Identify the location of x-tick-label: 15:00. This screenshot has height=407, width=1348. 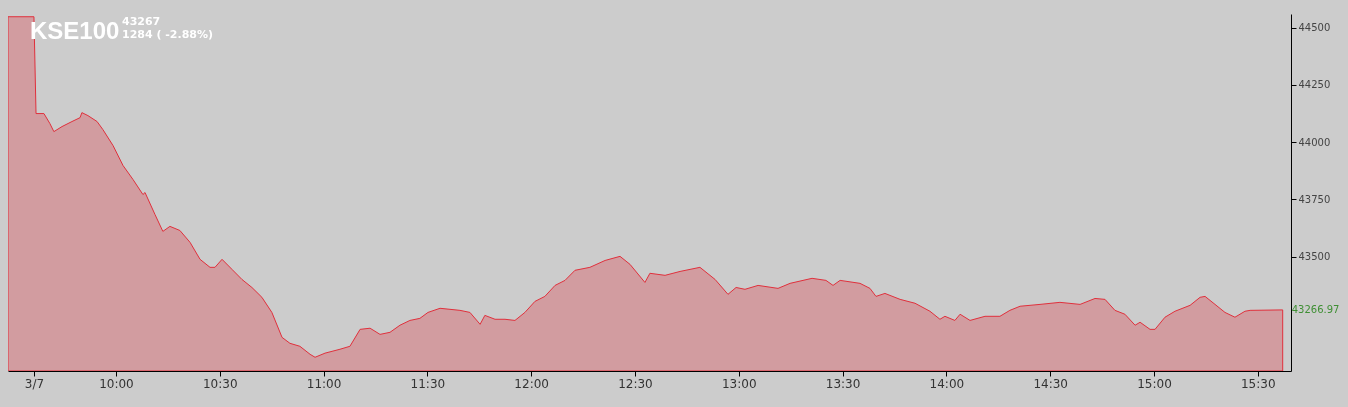
(1154, 383).